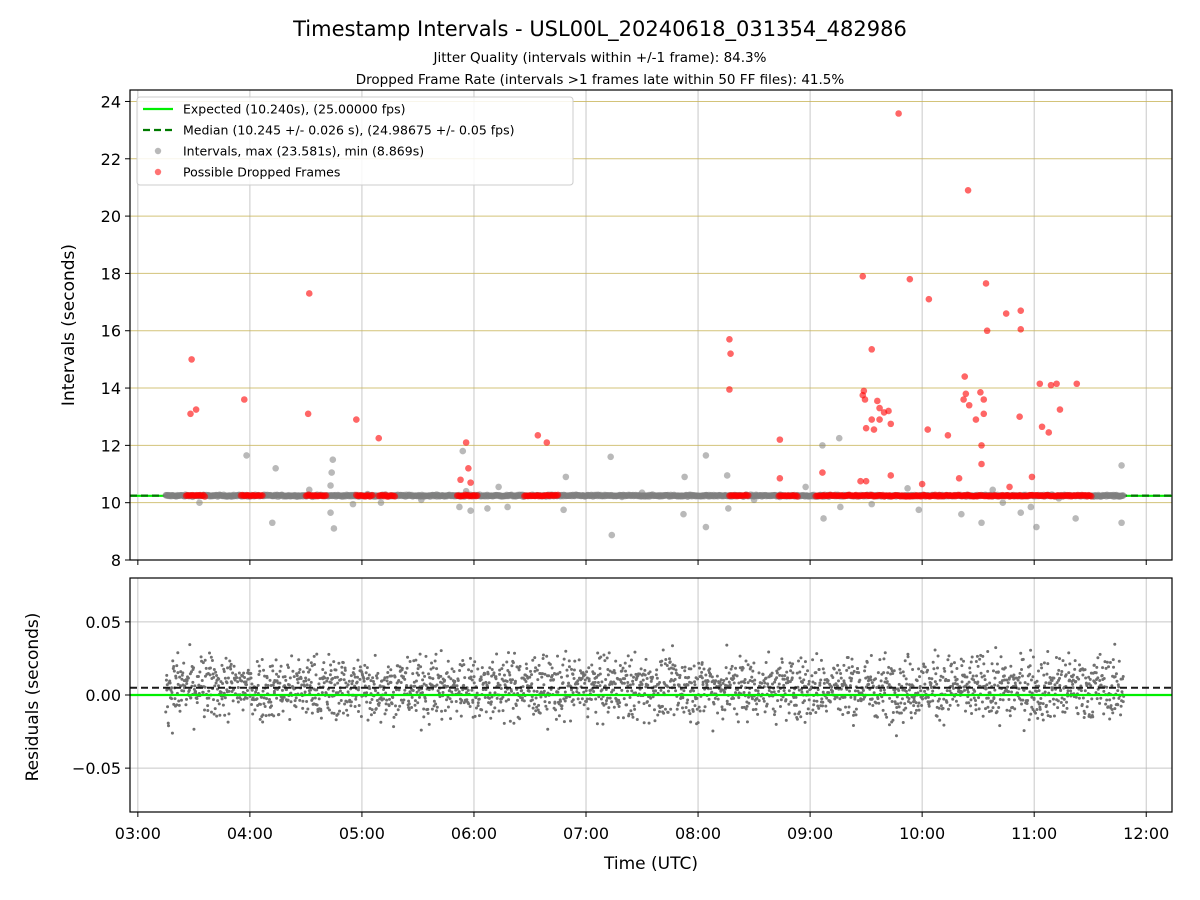 This screenshot has height=900, width=1200. I want to click on intervals-y-tick-label: 10, so click(111, 503).